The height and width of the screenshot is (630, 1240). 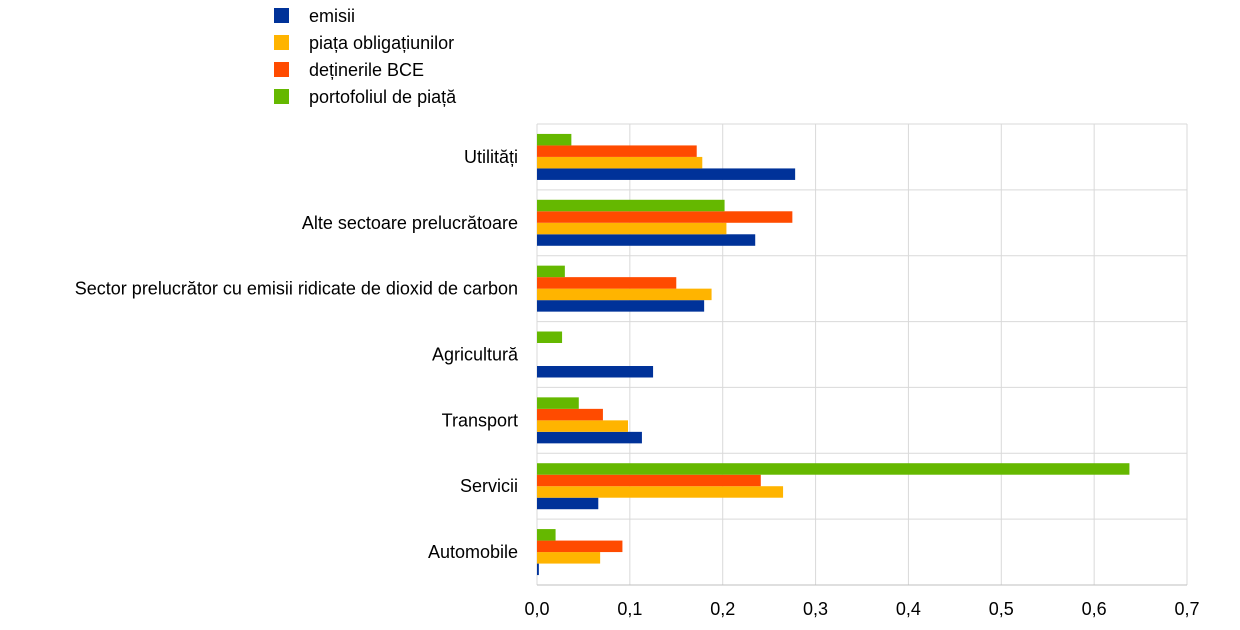 What do you see at coordinates (332, 16) in the screenshot?
I see `legend-label: emisii` at bounding box center [332, 16].